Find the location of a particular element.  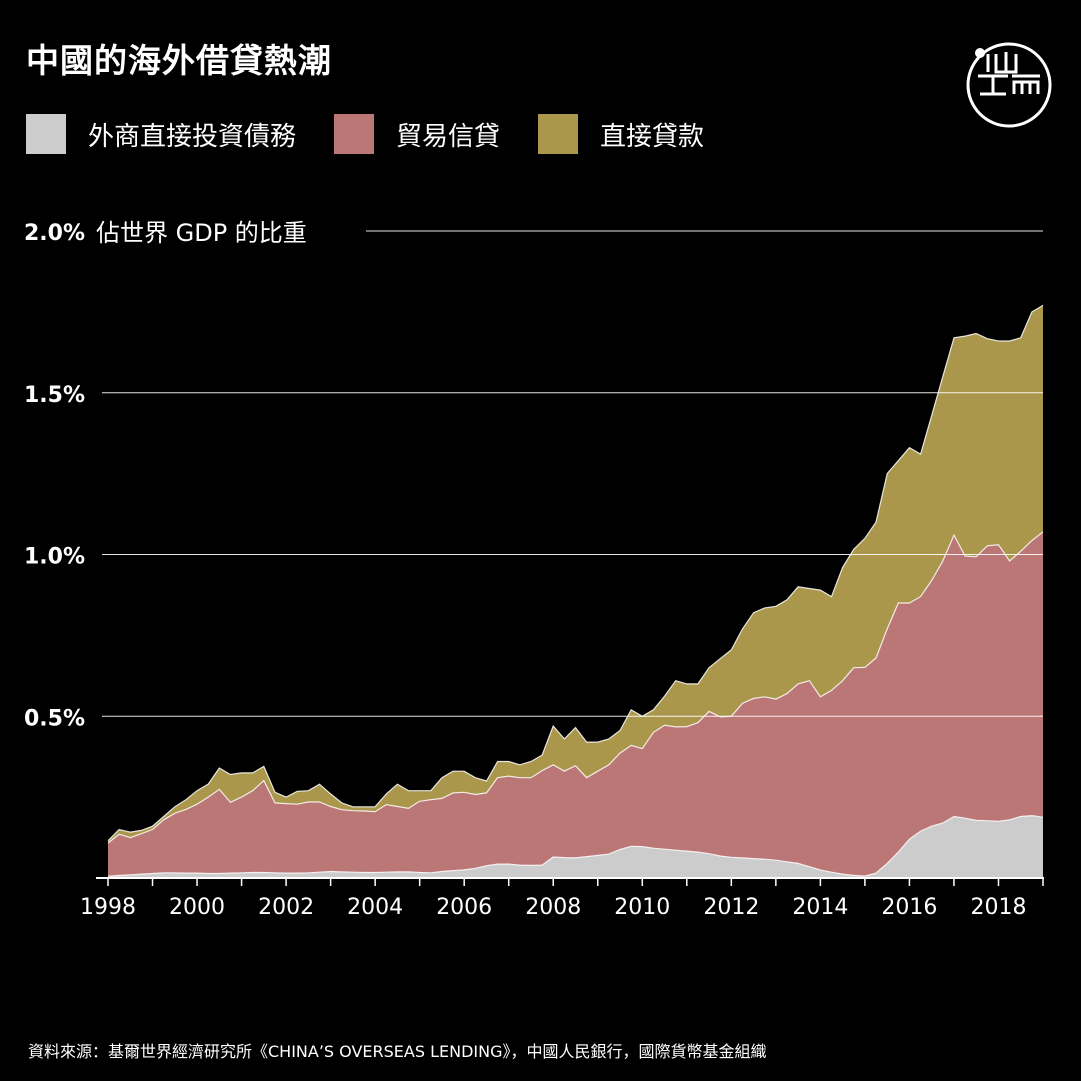

legend-label-trade-credit: 貿易信貸 is located at coordinates (448, 136).